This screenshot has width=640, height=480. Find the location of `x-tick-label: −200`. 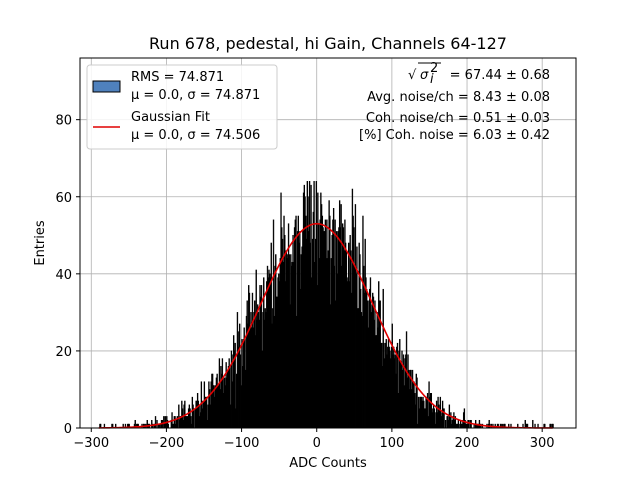

x-tick-label: −200 is located at coordinates (167, 443).